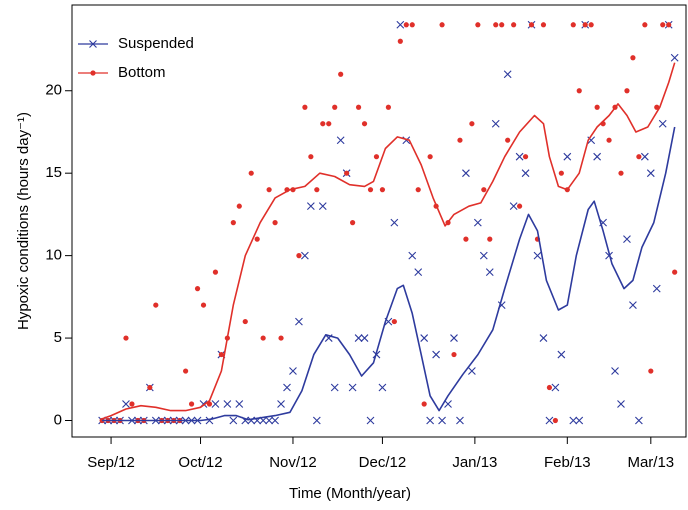 Image resolution: width=688 pixels, height=510 pixels. Describe the element at coordinates (111, 462) in the screenshot. I see `x-tick-label: Sep/12` at that location.